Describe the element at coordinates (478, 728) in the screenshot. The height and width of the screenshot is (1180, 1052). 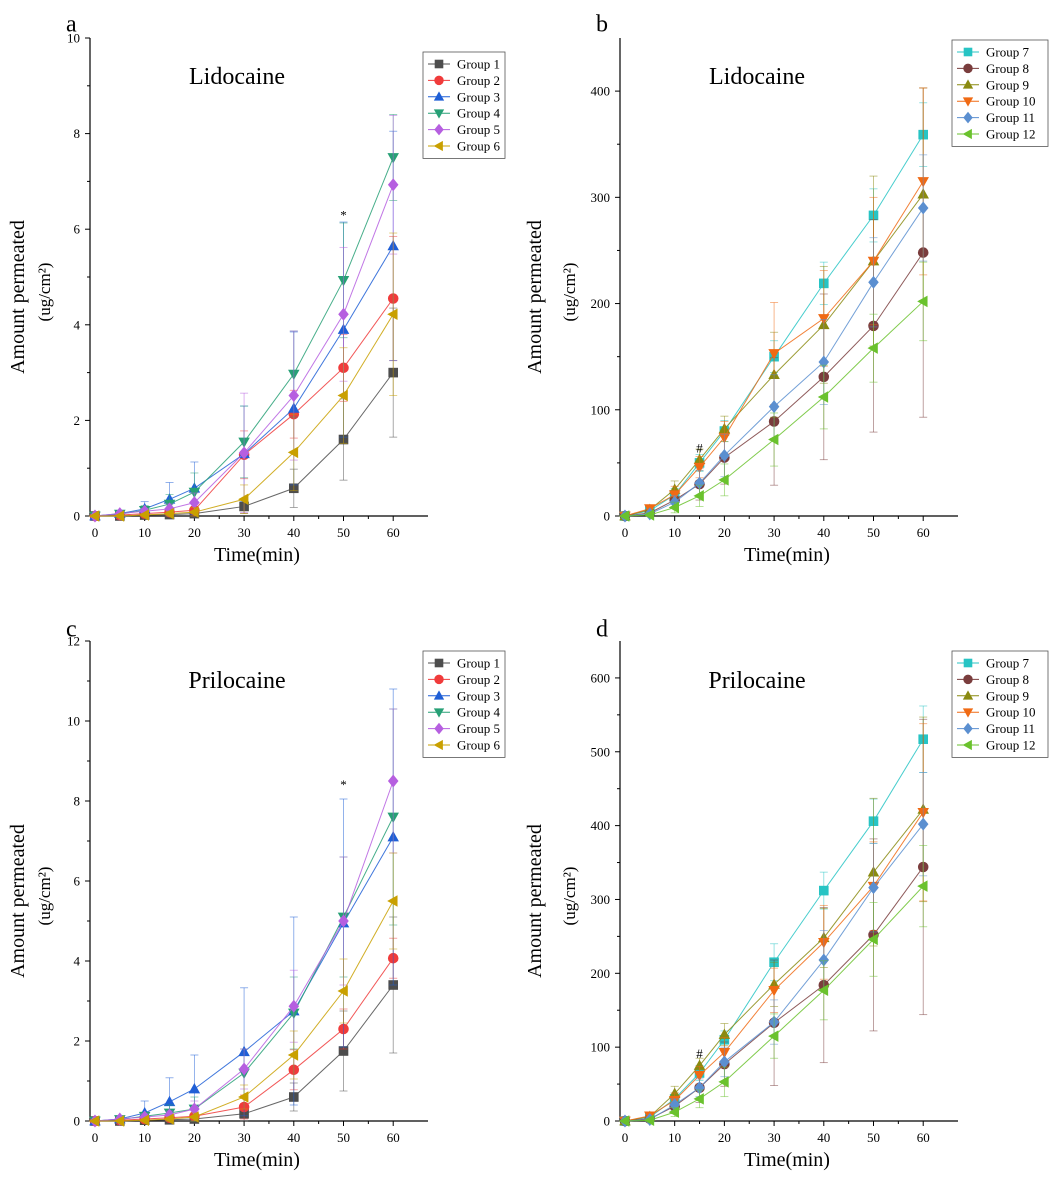
I see `legend-label: Group 5` at that location.